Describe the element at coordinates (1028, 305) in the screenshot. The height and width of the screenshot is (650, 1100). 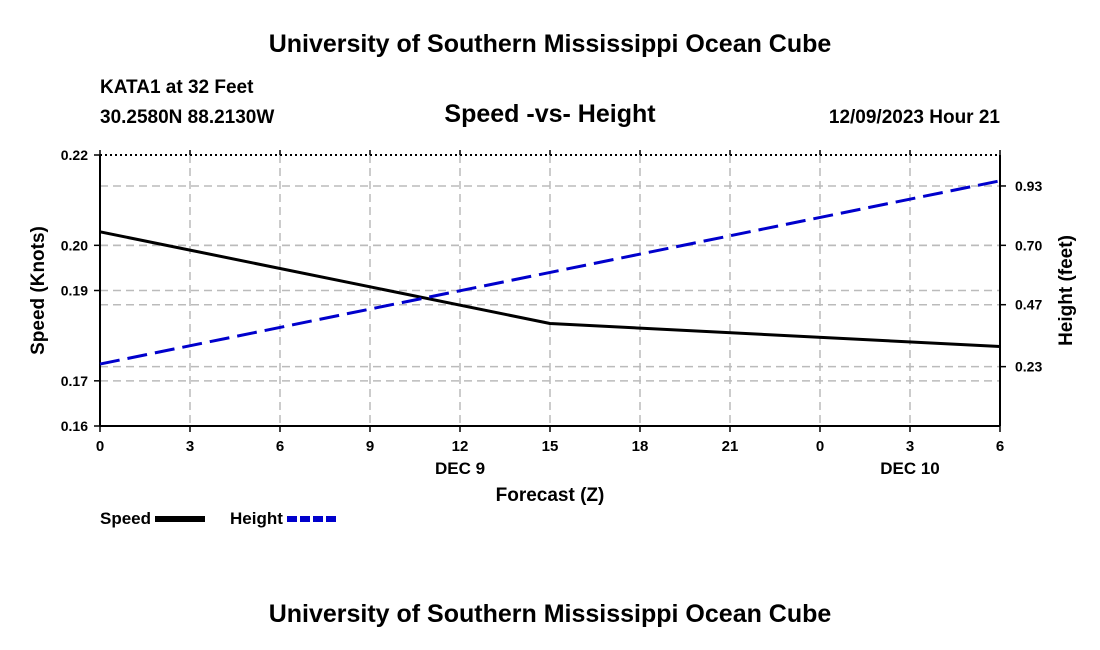
I see `y2-tick-label: 0.47` at that location.